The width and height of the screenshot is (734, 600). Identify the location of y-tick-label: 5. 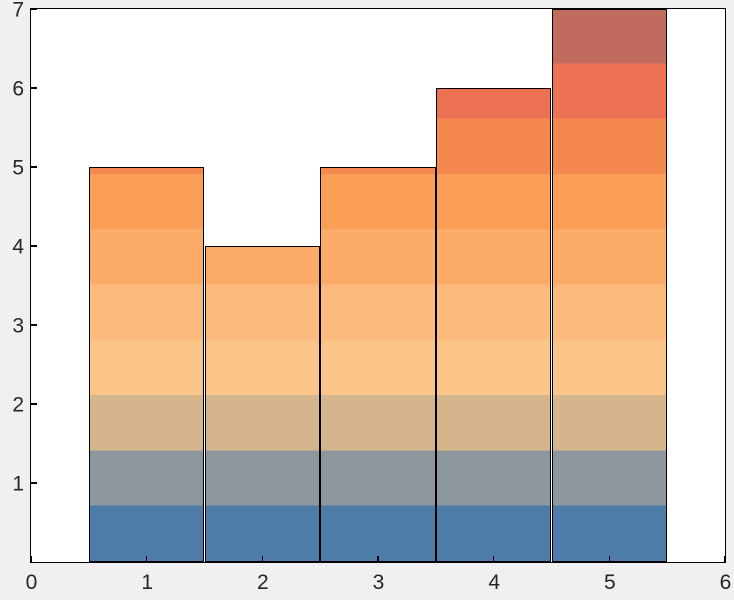
(18, 167).